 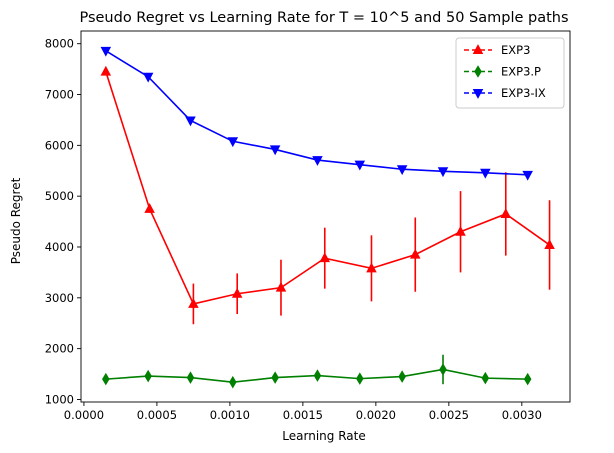 What do you see at coordinates (497, 50) in the screenshot?
I see `legend-entry: EXP3` at bounding box center [497, 50].